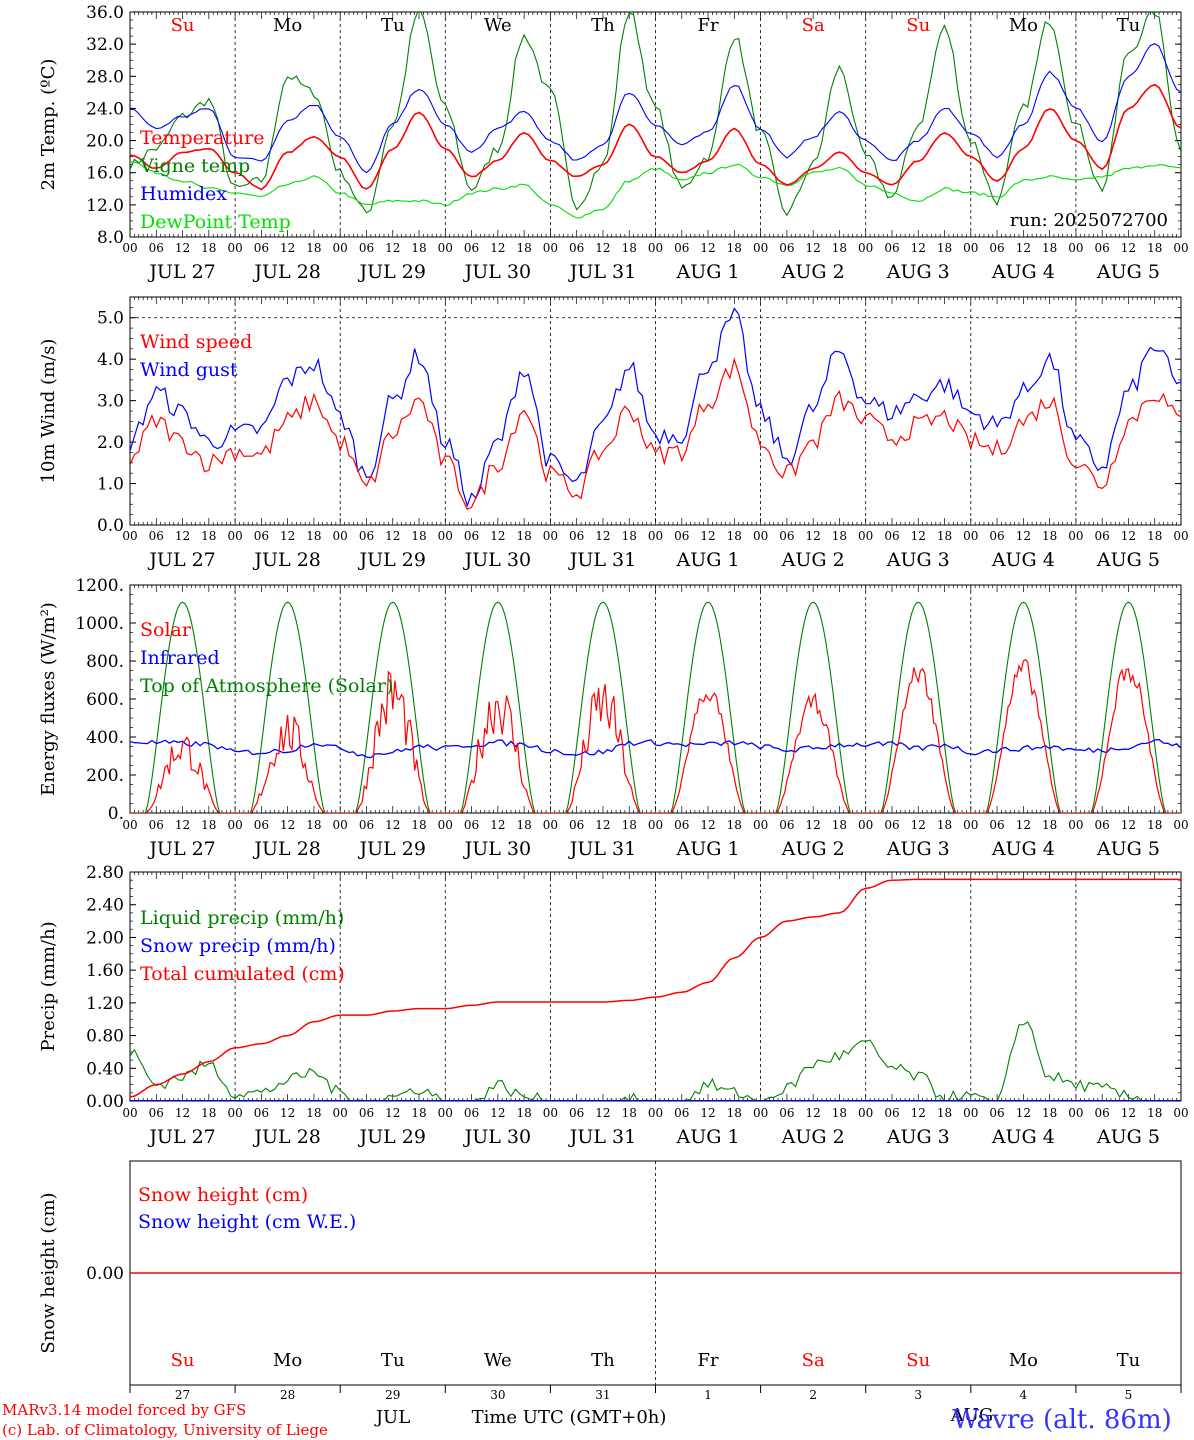 The image size is (1194, 1440). Describe the element at coordinates (918, 560) in the screenshot. I see `date-label: AUG 3` at that location.